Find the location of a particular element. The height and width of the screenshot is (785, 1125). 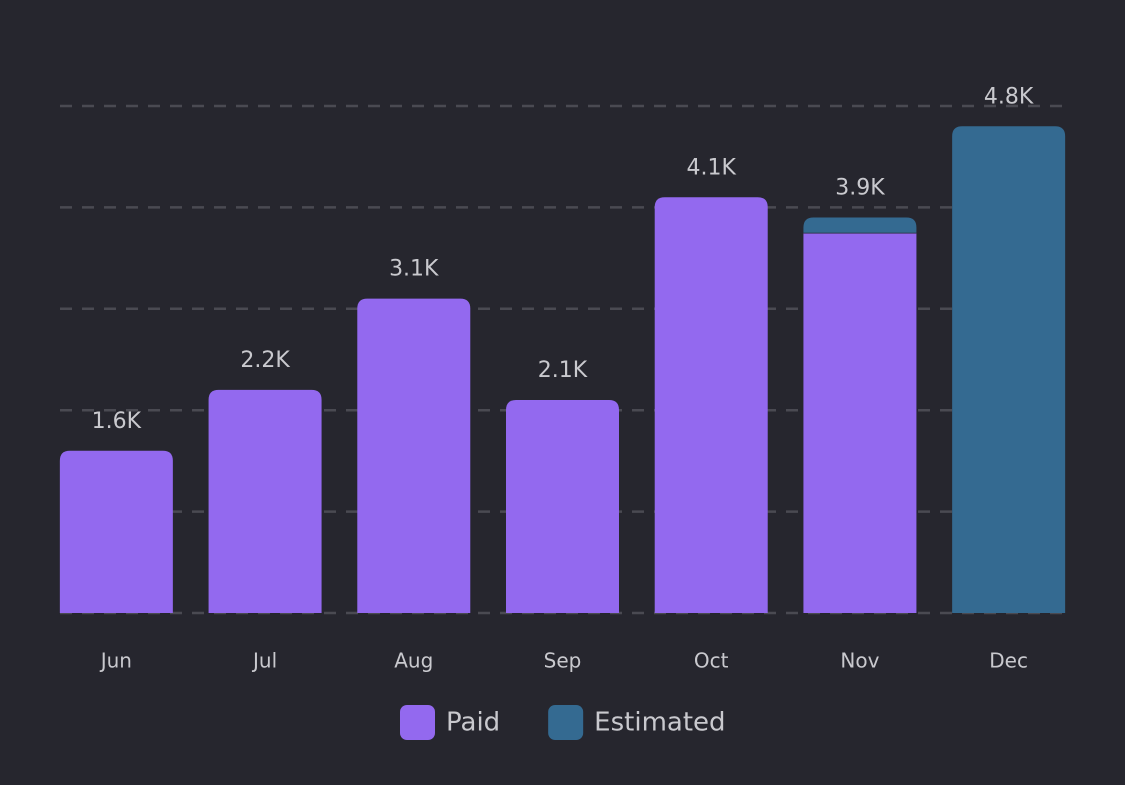

legend-label: Estimated is located at coordinates (659, 723).